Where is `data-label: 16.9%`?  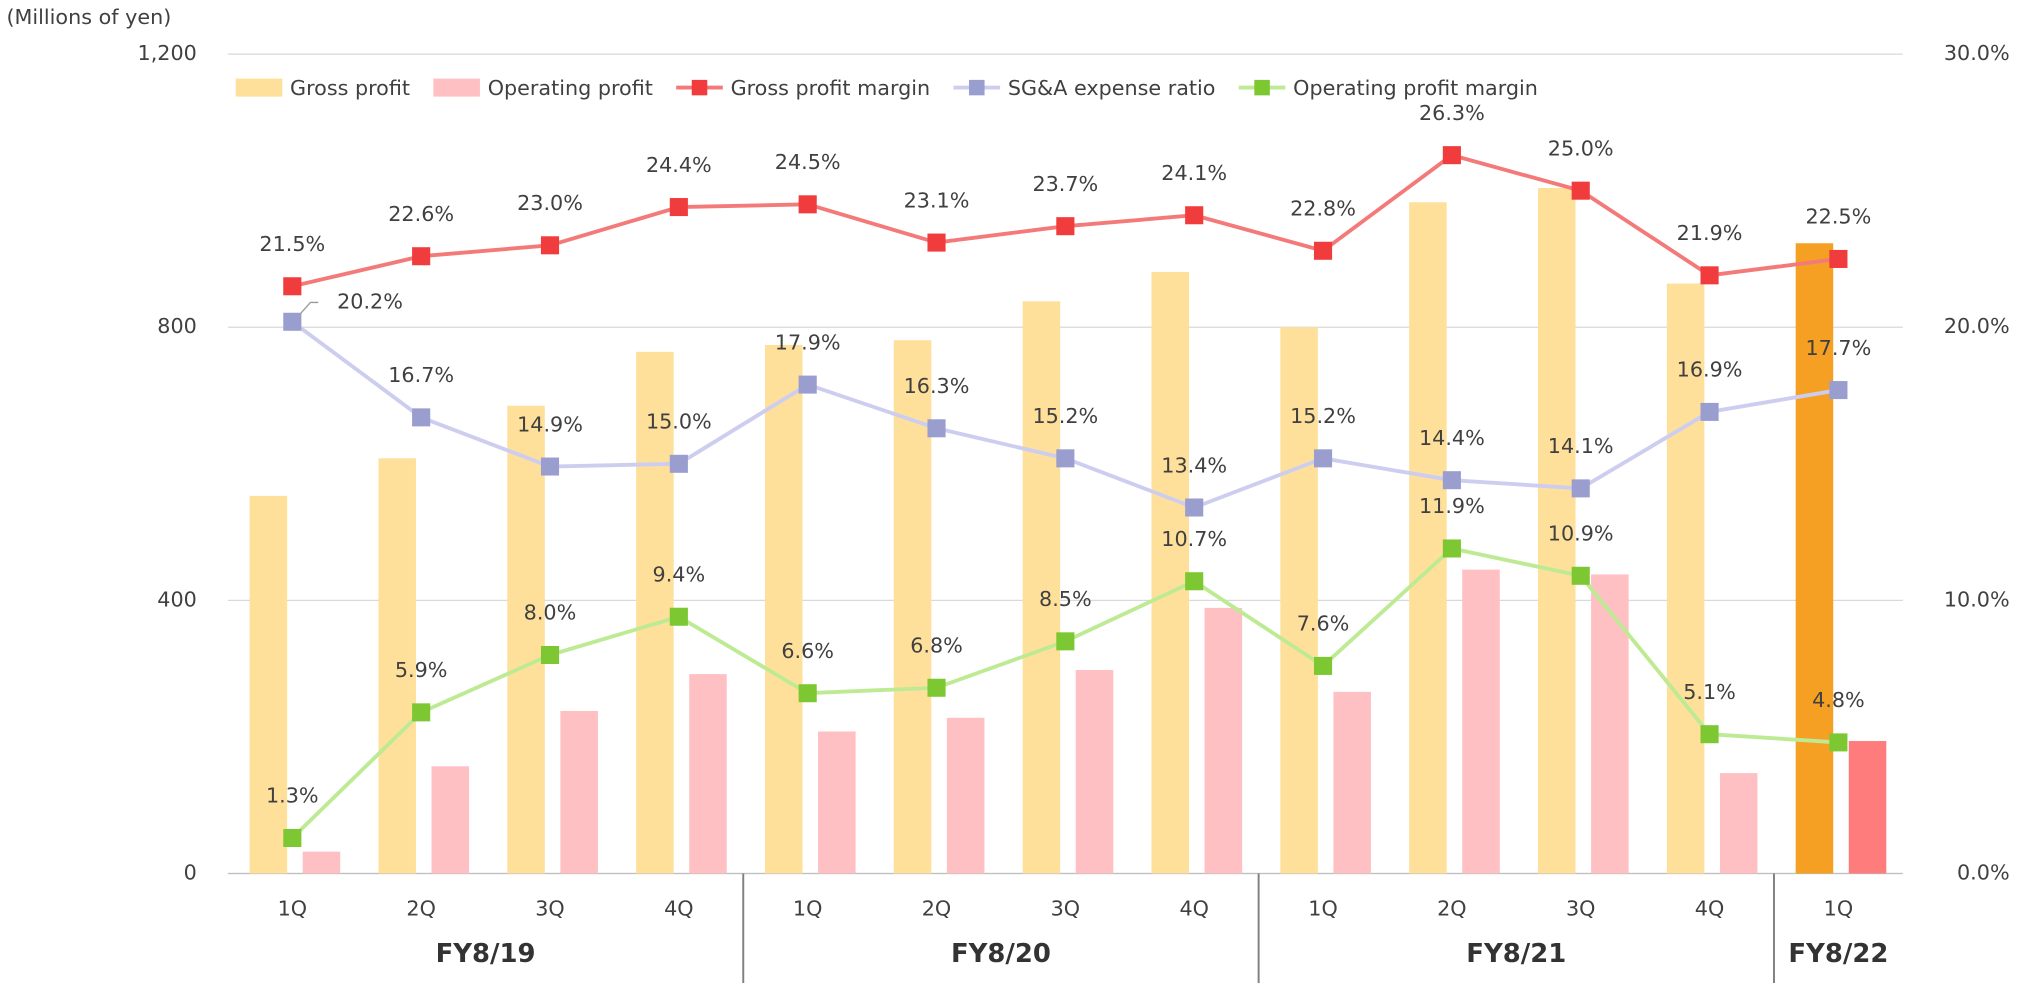 data-label: 16.9% is located at coordinates (1710, 370).